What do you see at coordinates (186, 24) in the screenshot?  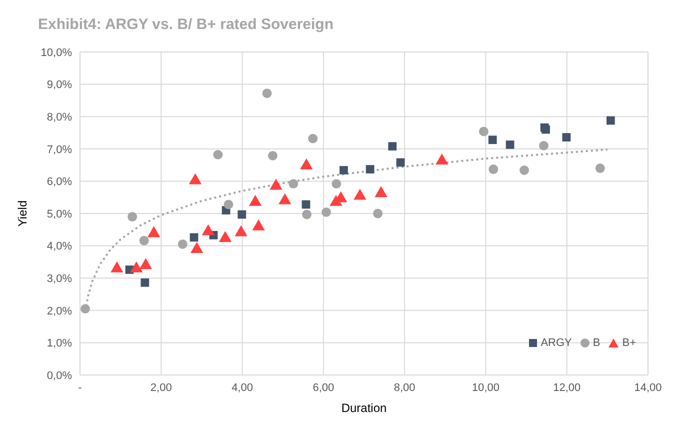 I see `chart-title: Exhibit4: ARGY vs. B/ B+ rated Sovereign` at bounding box center [186, 24].